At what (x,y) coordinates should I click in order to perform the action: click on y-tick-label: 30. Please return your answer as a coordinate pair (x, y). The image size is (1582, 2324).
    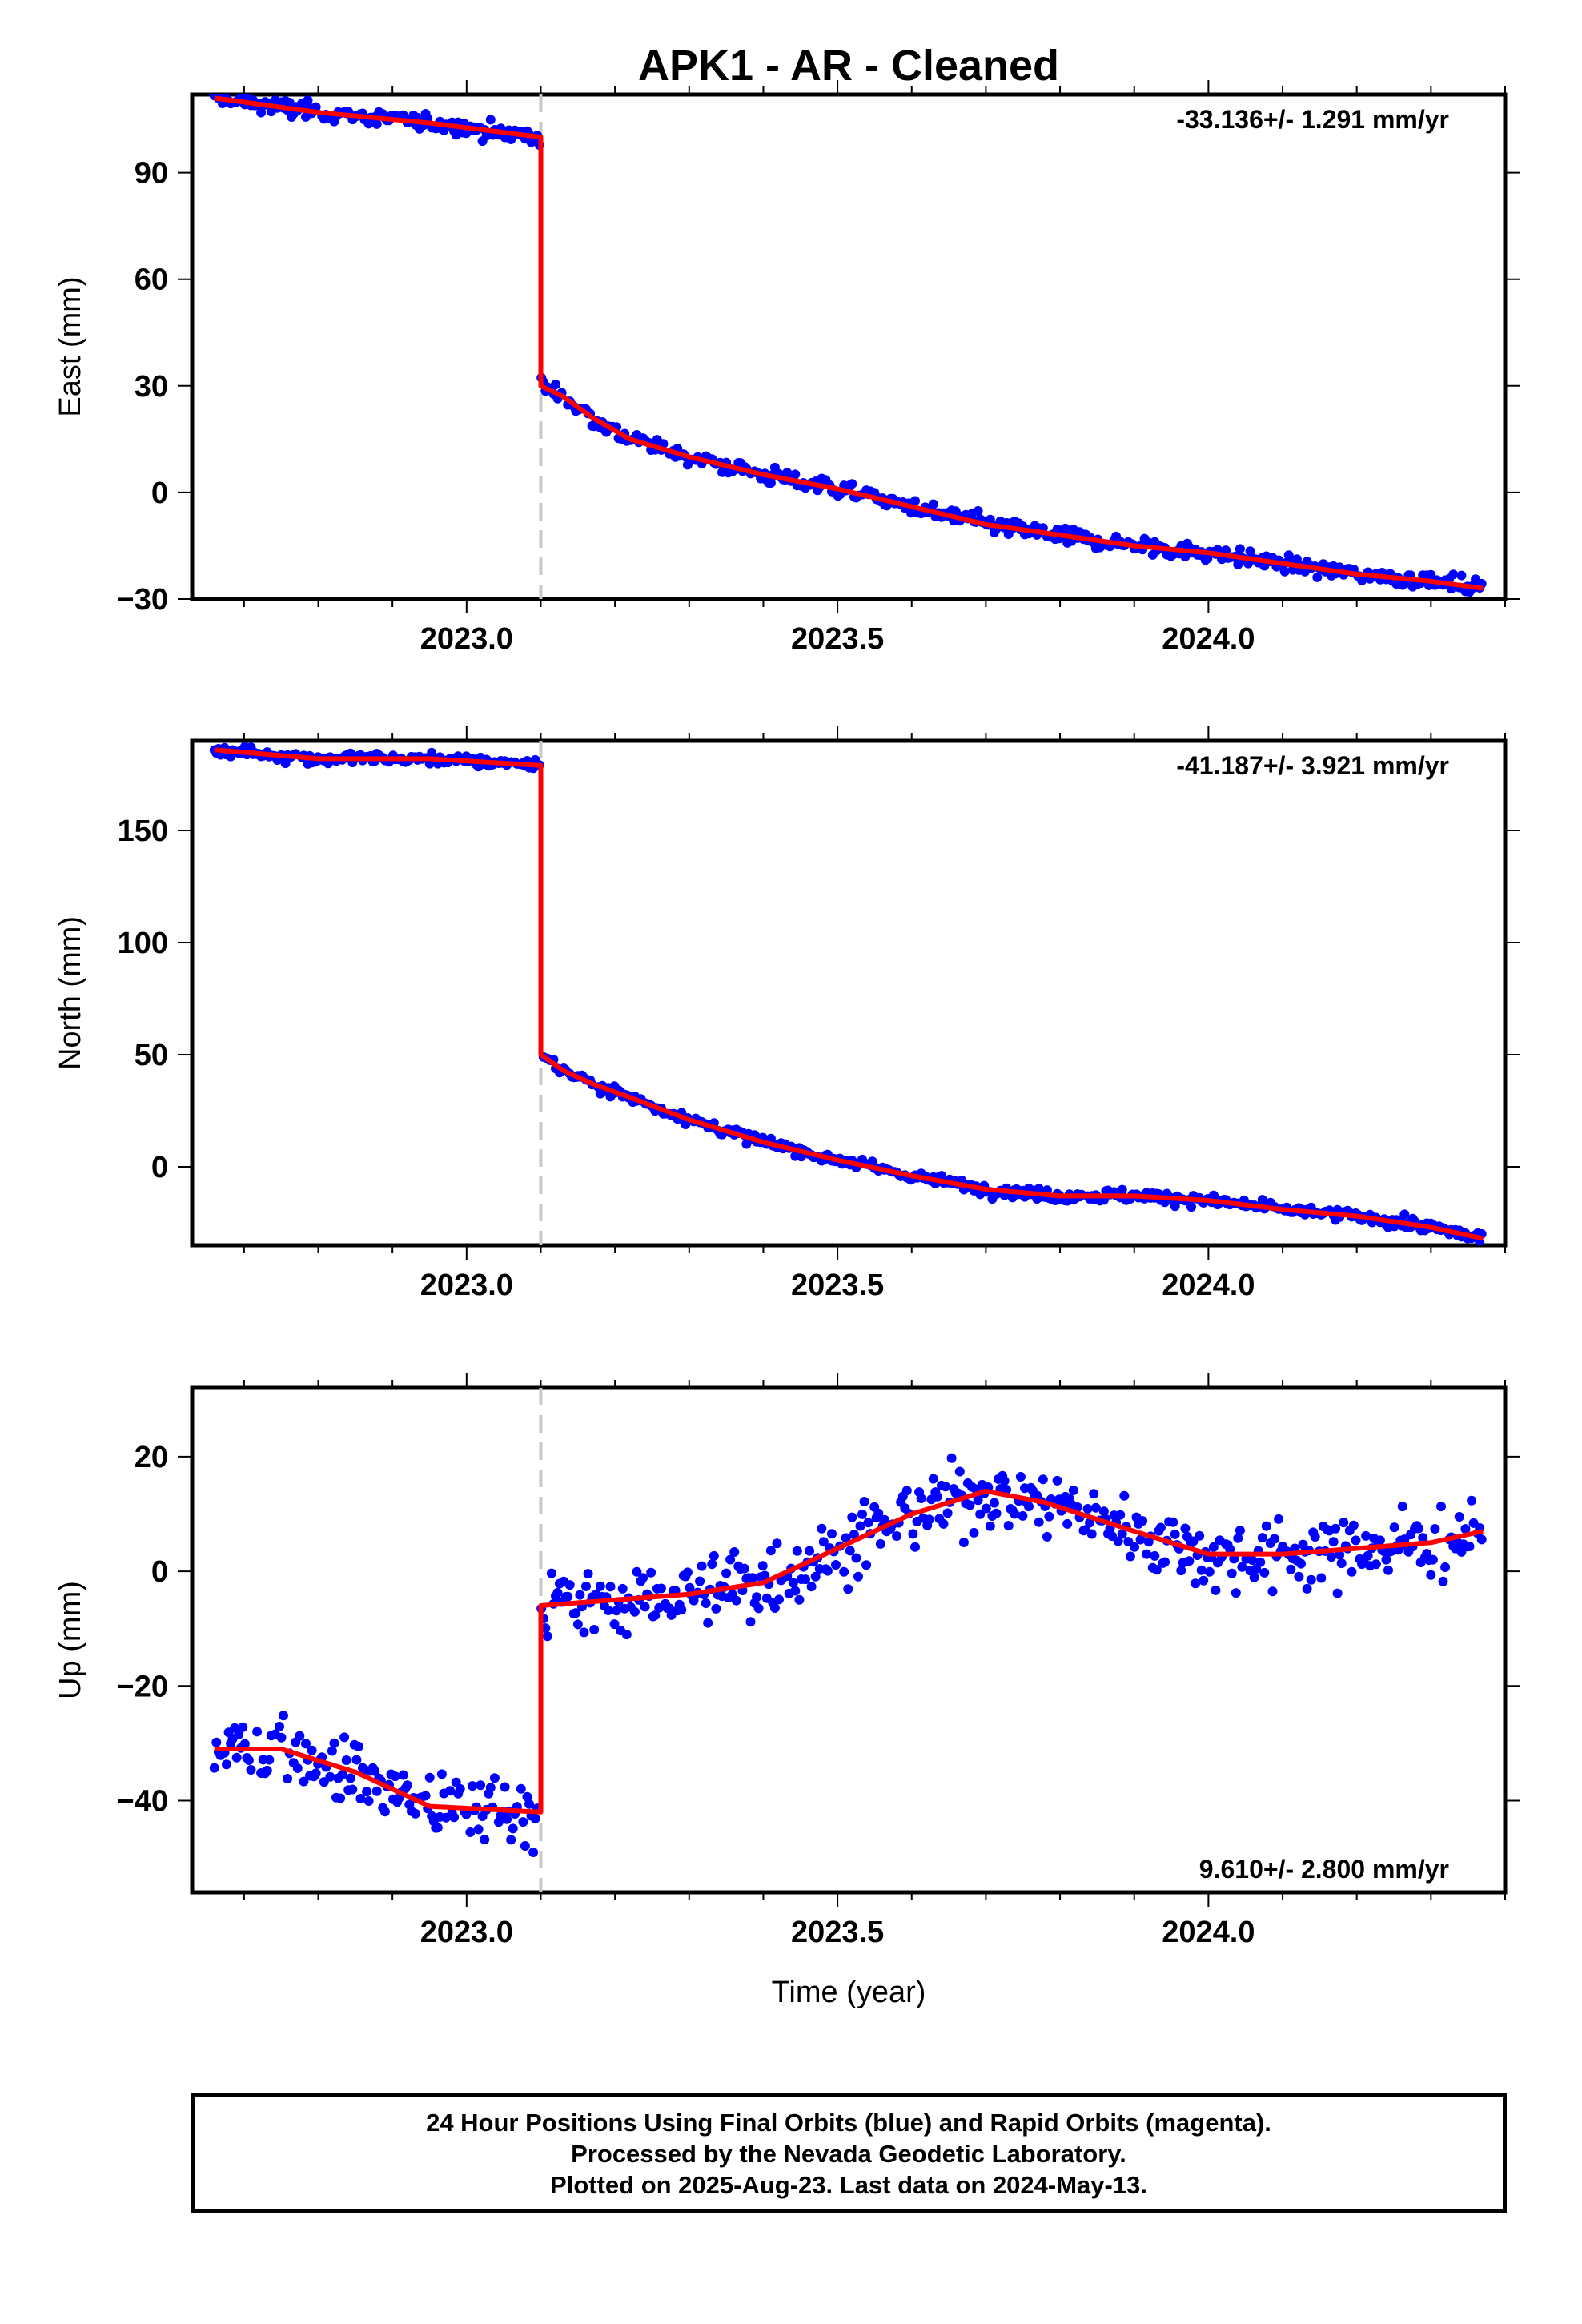
    Looking at the image, I should click on (151, 387).